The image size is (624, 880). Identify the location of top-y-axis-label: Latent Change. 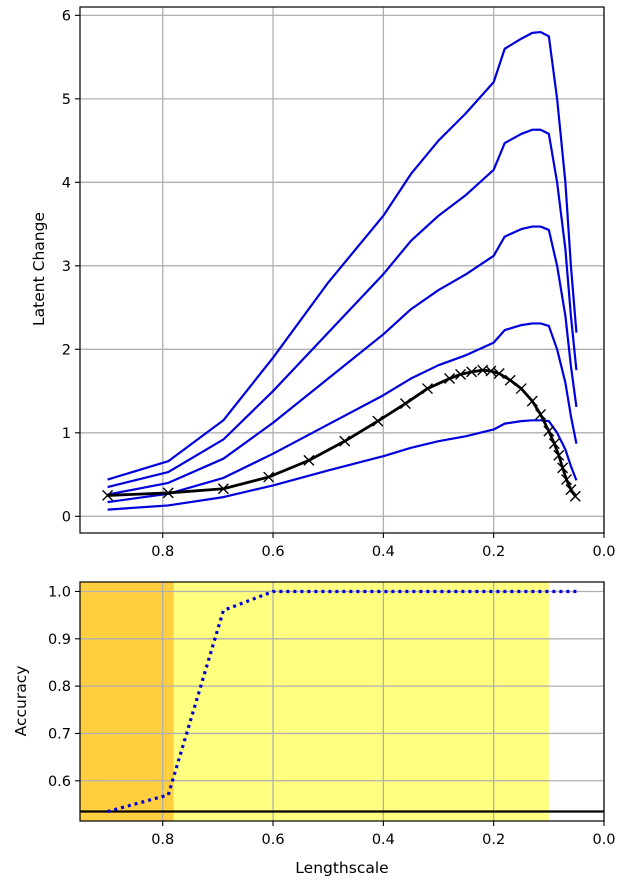
(39, 269).